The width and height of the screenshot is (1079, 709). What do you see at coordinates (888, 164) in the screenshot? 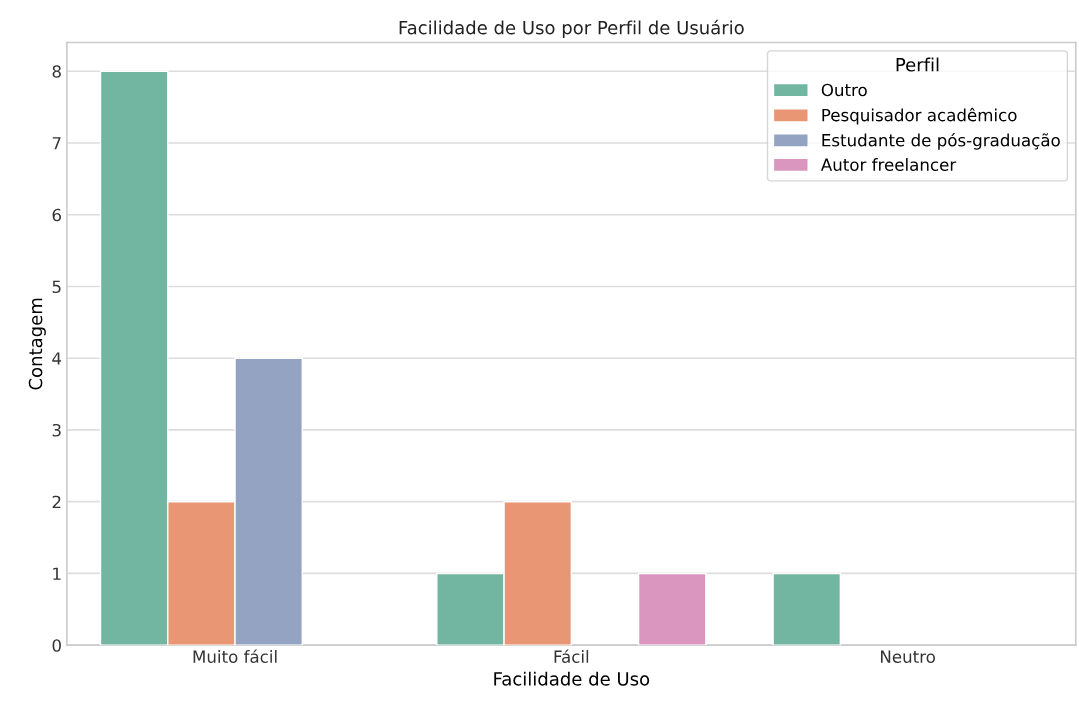
I see `legend-label: Autor freelancer` at bounding box center [888, 164].